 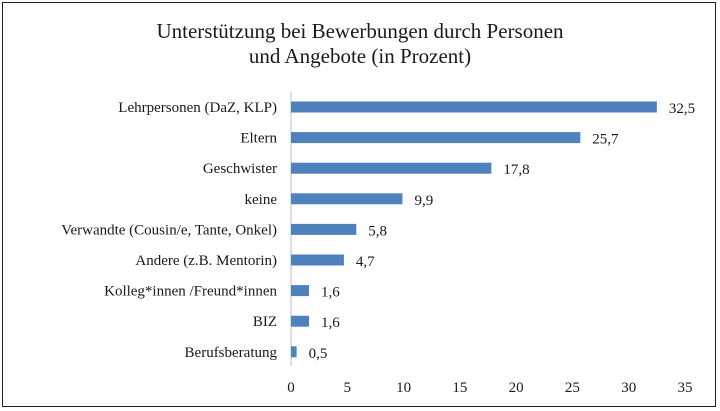 I want to click on x-tick-label: 20, so click(x=516, y=388).